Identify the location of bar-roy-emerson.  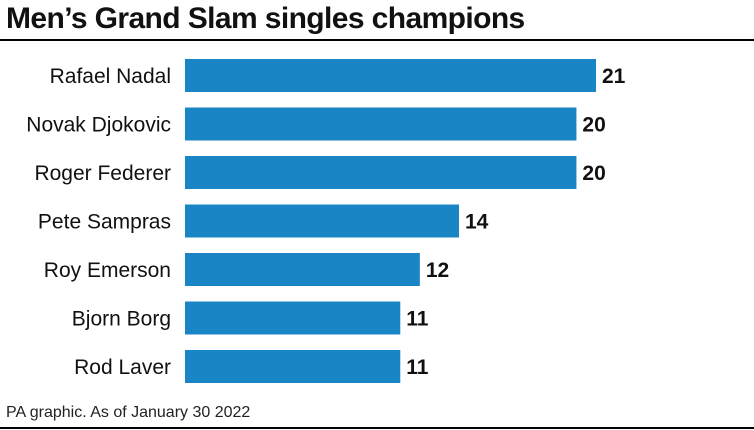
(302, 269).